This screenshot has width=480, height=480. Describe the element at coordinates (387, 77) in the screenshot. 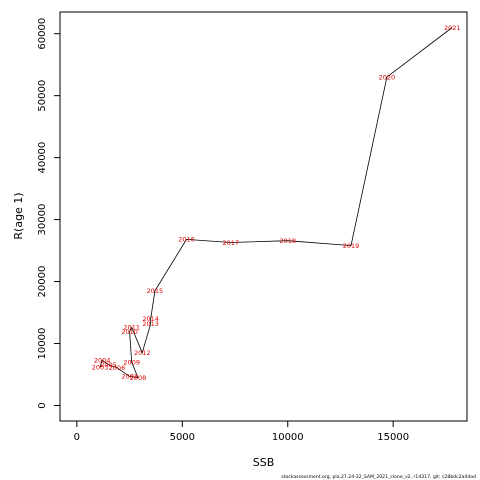

I see `point-label-2020: 2020` at that location.